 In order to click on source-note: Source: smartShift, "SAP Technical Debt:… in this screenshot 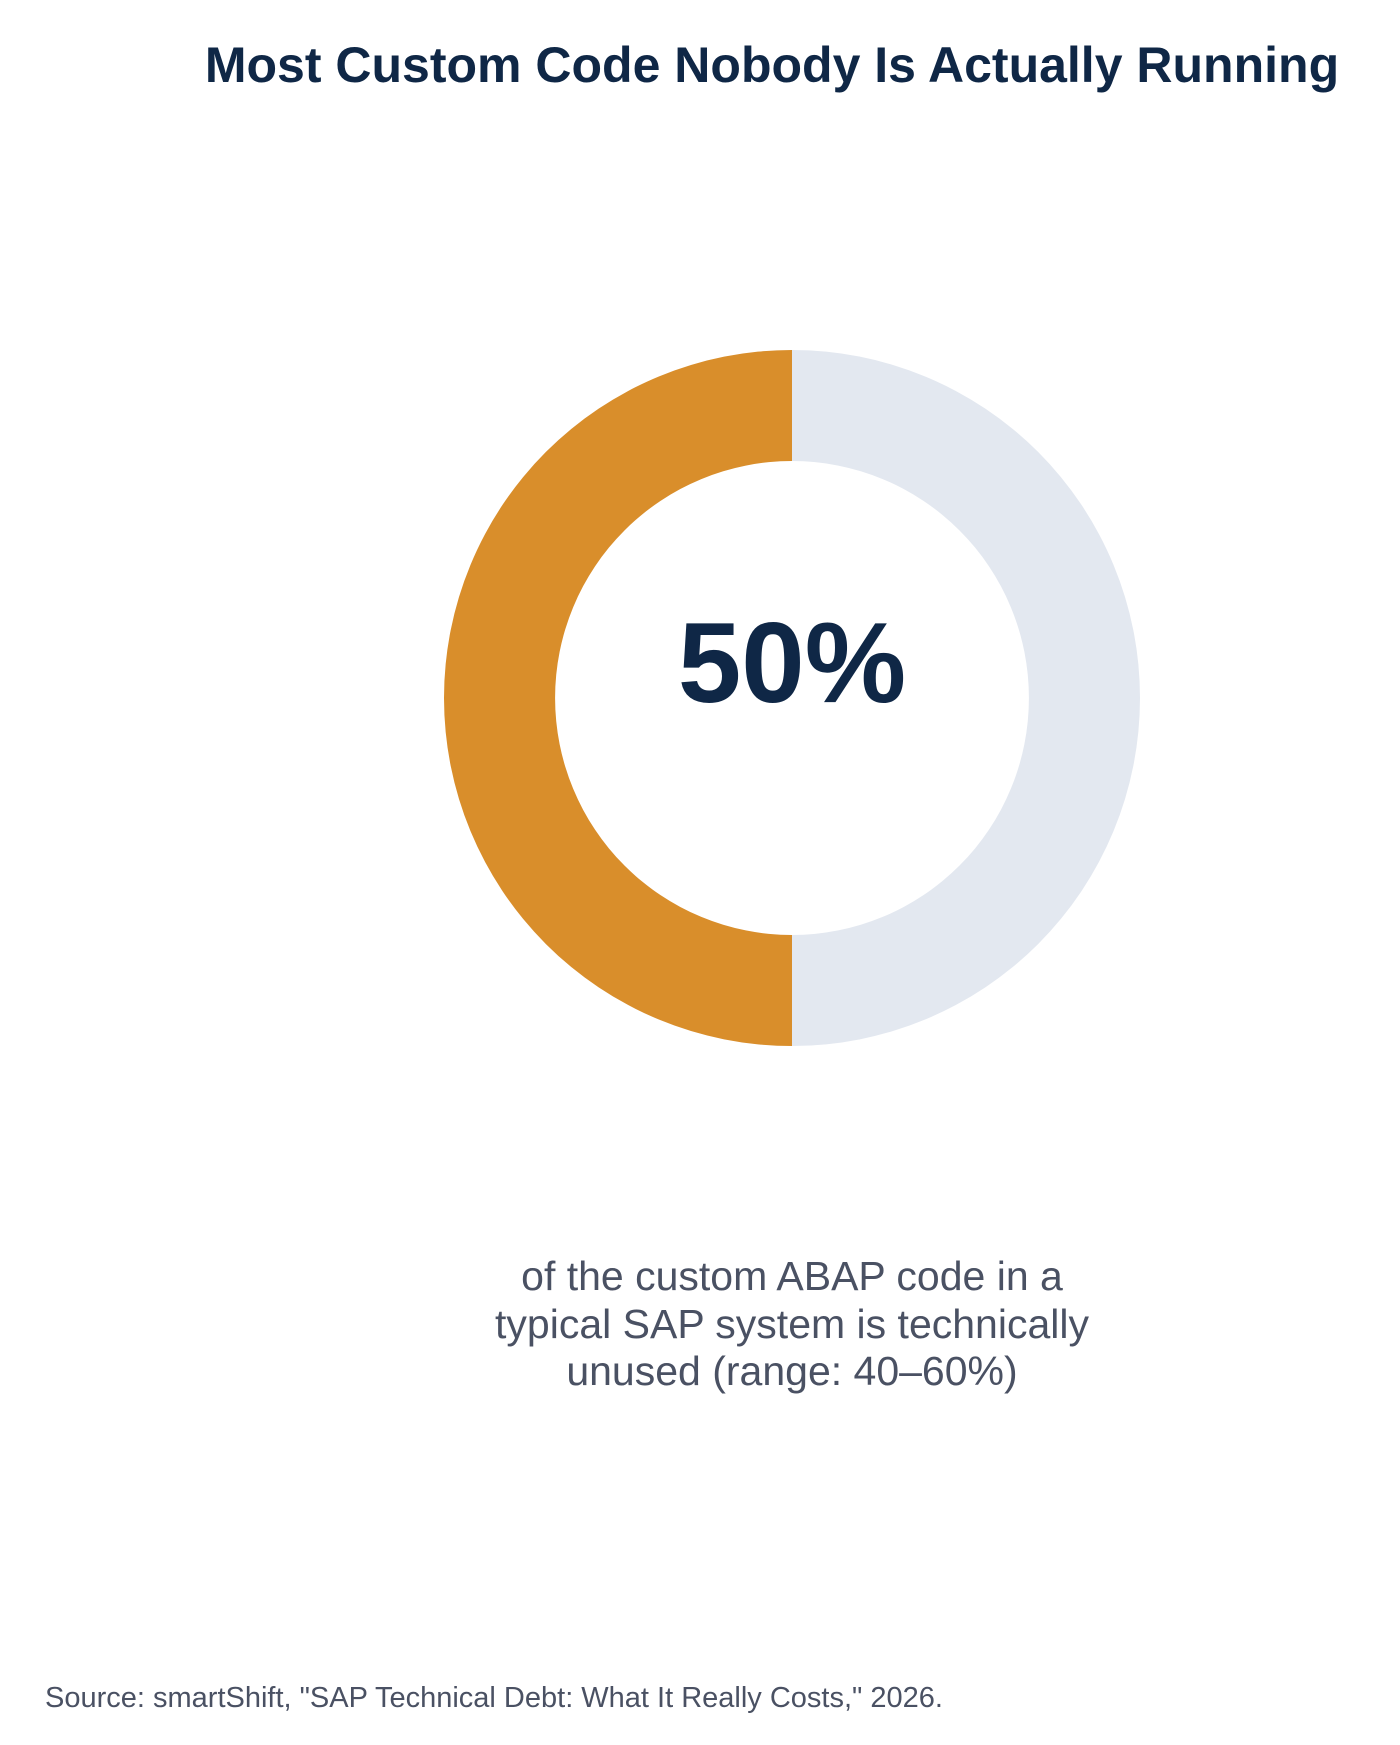, I will do `click(494, 1698)`.